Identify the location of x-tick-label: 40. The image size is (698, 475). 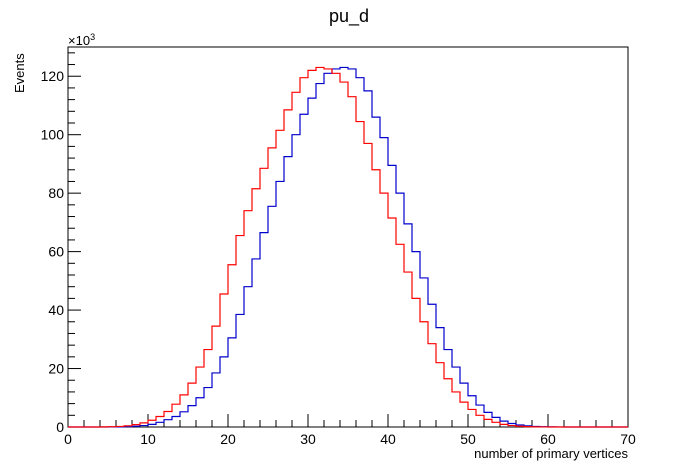
(388, 439).